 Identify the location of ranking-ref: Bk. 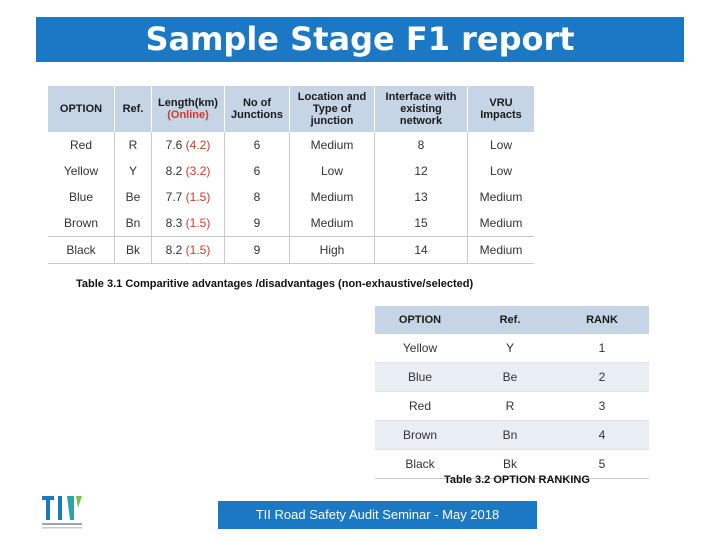
(510, 464).